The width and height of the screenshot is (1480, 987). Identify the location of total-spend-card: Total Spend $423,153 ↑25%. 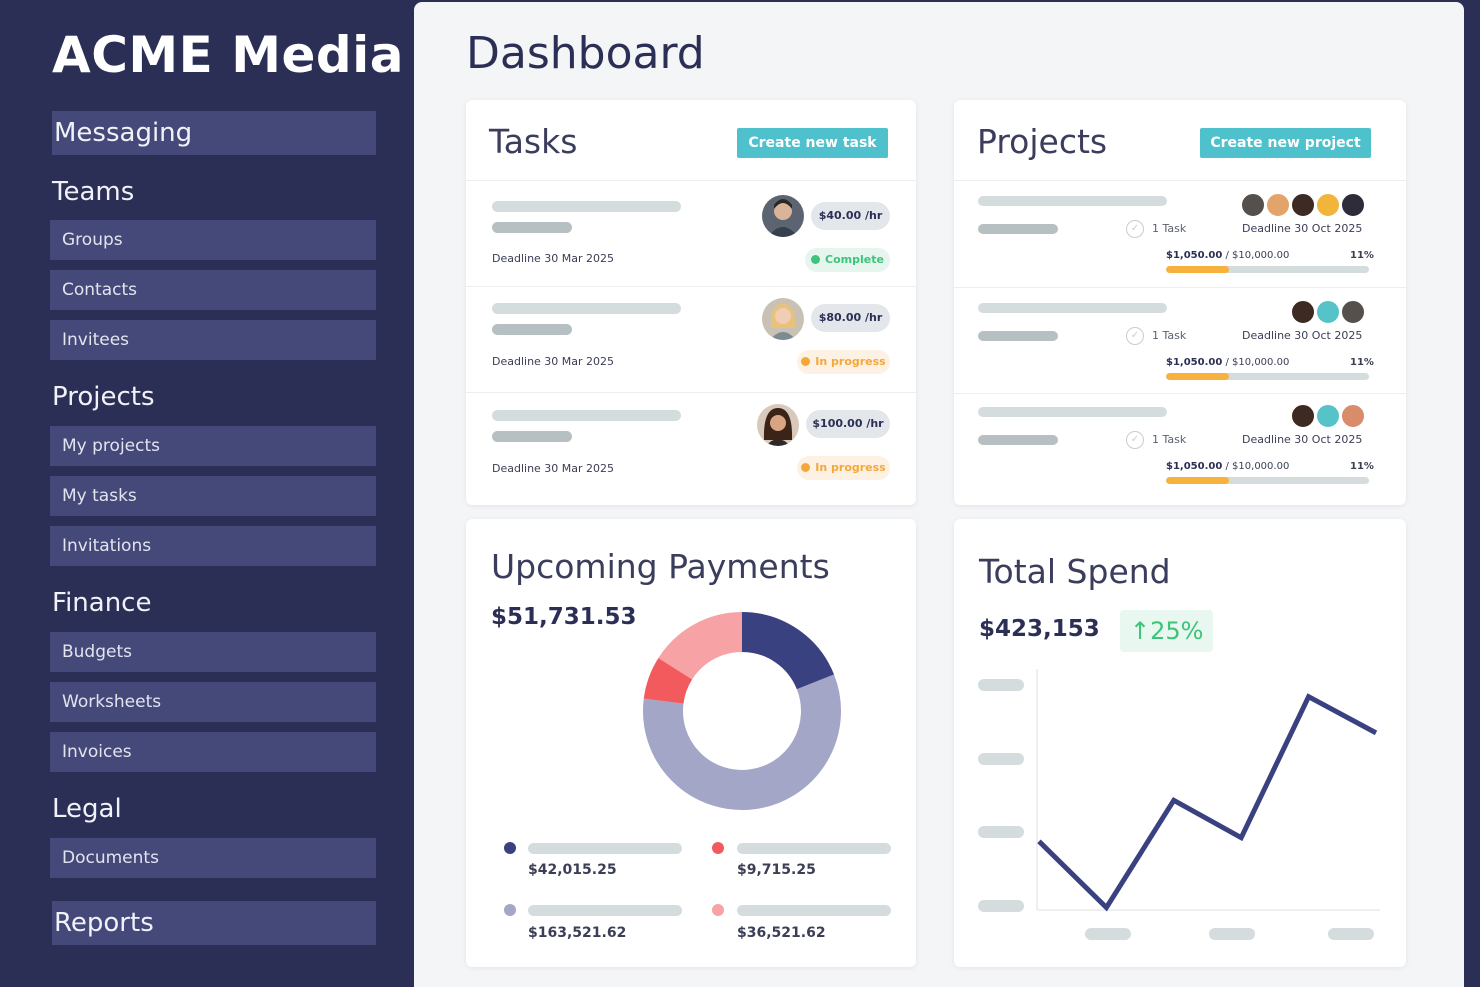
(1180, 743).